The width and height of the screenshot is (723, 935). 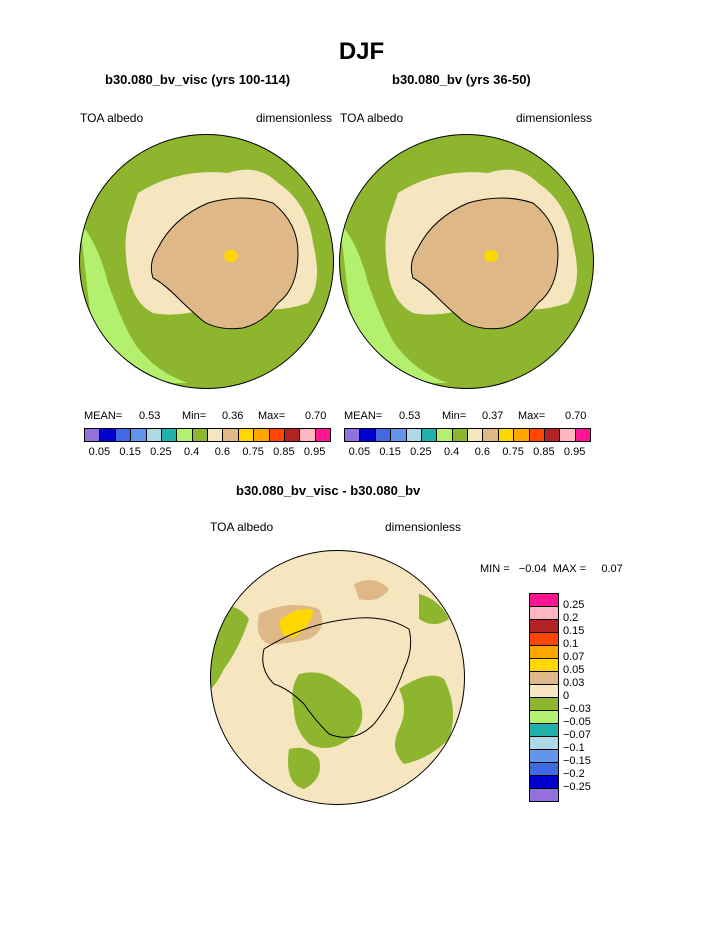 What do you see at coordinates (554, 118) in the screenshot?
I see `panel2-units-label: dimensionless` at bounding box center [554, 118].